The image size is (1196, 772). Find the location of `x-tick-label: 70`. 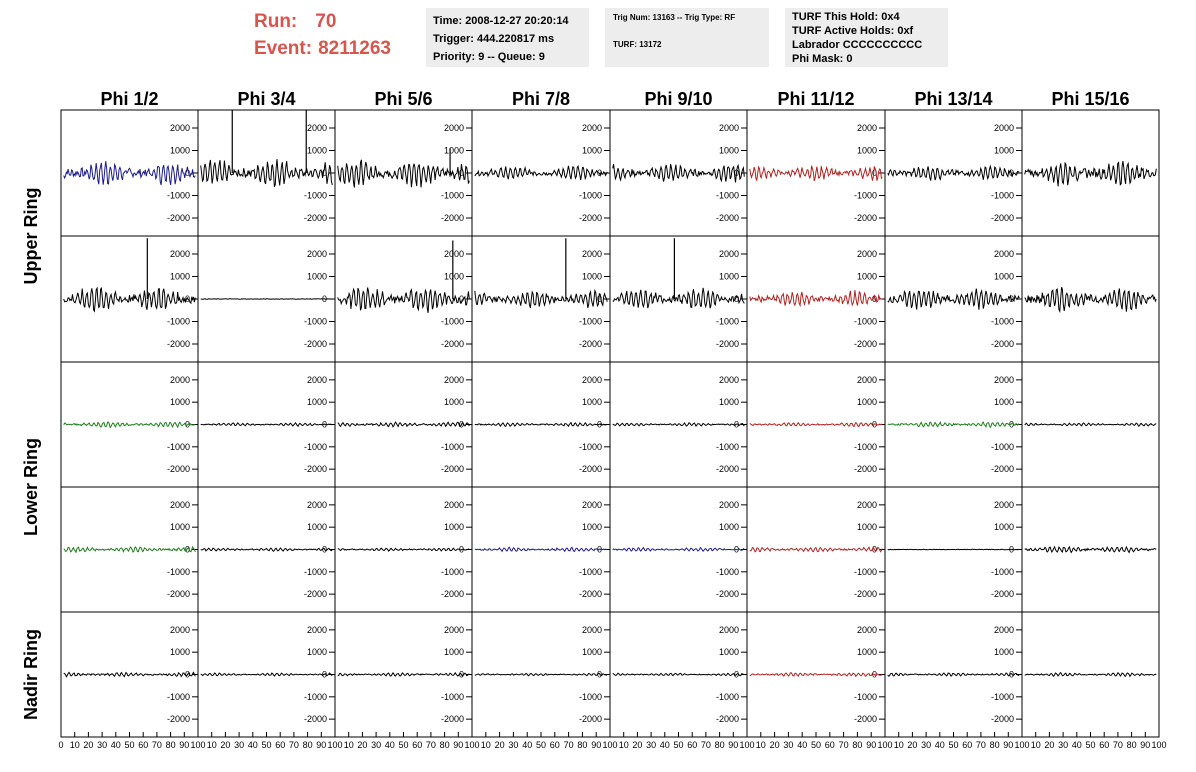

x-tick-label: 70 is located at coordinates (157, 745).